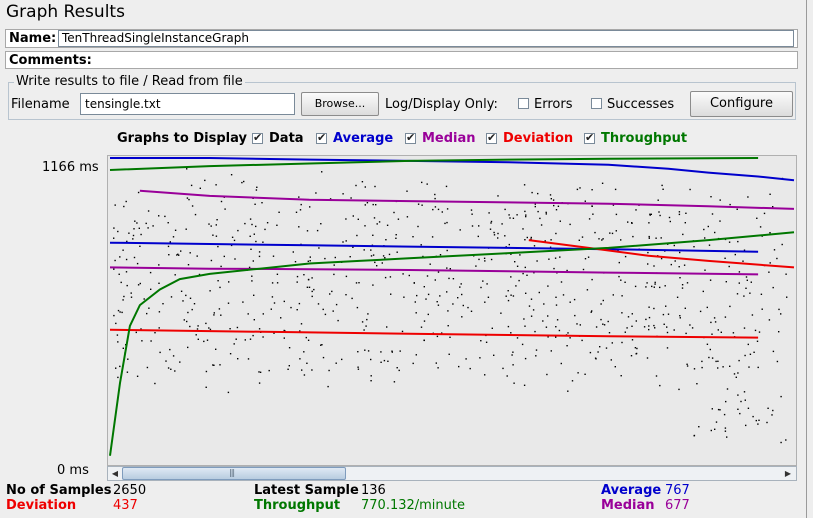 The image size is (813, 518). Describe the element at coordinates (628, 505) in the screenshot. I see `median-stat-label: Median` at that location.